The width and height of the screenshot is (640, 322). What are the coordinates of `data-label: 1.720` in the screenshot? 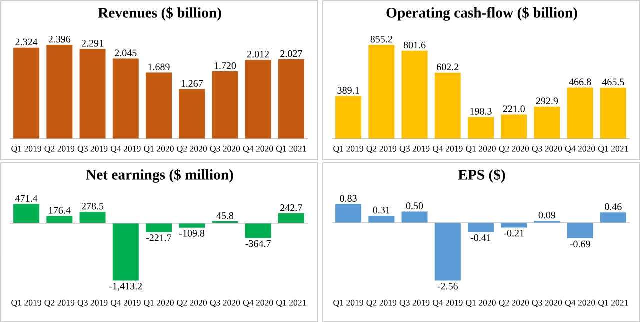 It's located at (225, 66).